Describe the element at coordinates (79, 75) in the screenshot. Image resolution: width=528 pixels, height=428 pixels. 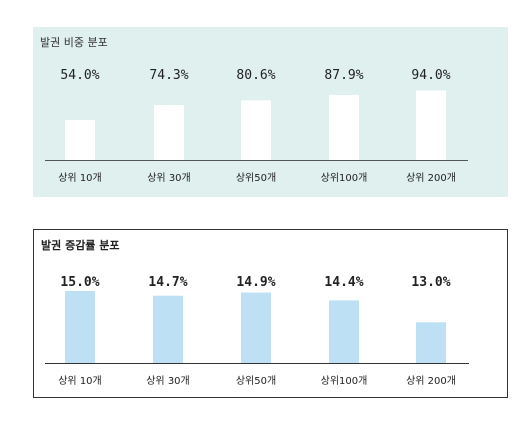
I see `value-label-1: 54.0%` at that location.